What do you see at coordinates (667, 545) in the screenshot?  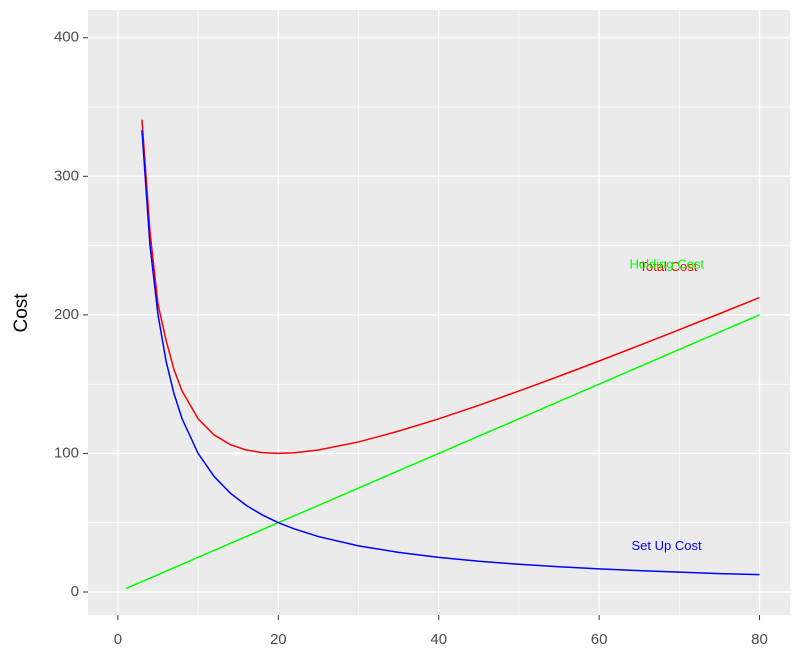 I see `series-label: Set Up Cost` at bounding box center [667, 545].